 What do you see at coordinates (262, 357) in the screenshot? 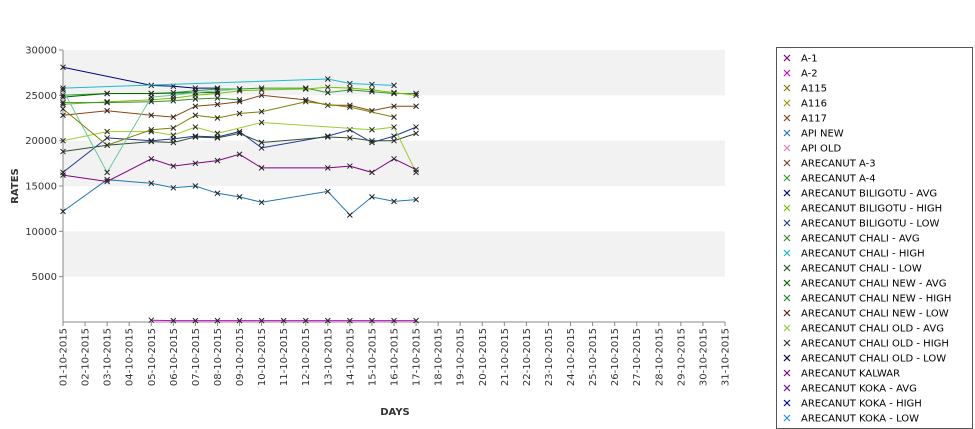
I see `x-tick-label: 10-10-2015` at bounding box center [262, 357].